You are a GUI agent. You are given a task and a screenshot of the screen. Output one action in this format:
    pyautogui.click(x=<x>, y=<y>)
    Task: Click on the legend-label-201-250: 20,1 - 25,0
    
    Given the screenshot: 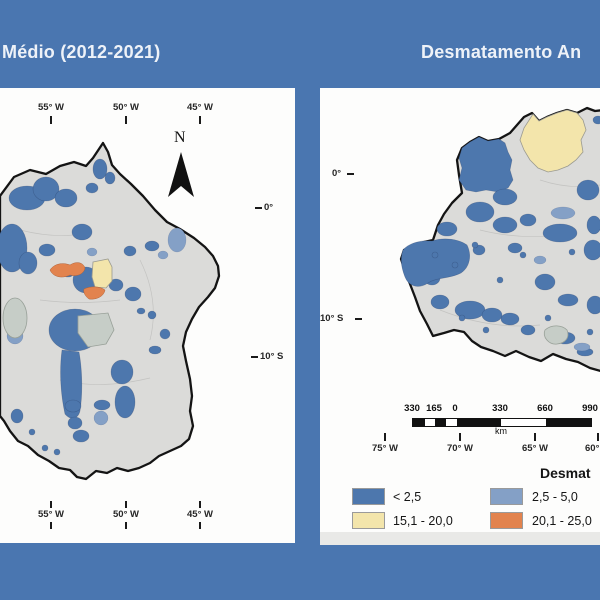 What is the action you would take?
    pyautogui.click(x=562, y=521)
    